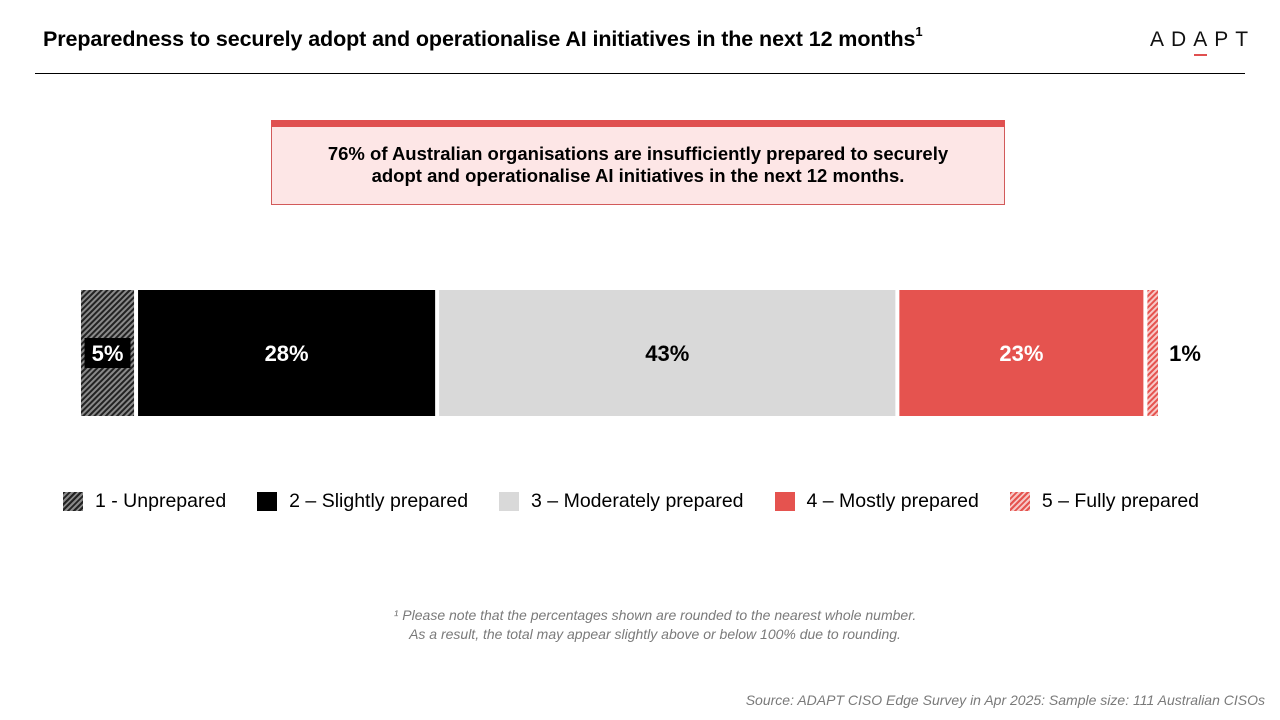 This screenshot has width=1280, height=720. Describe the element at coordinates (1019, 501) in the screenshot. I see `legend-swatch-fully-prepared` at that location.